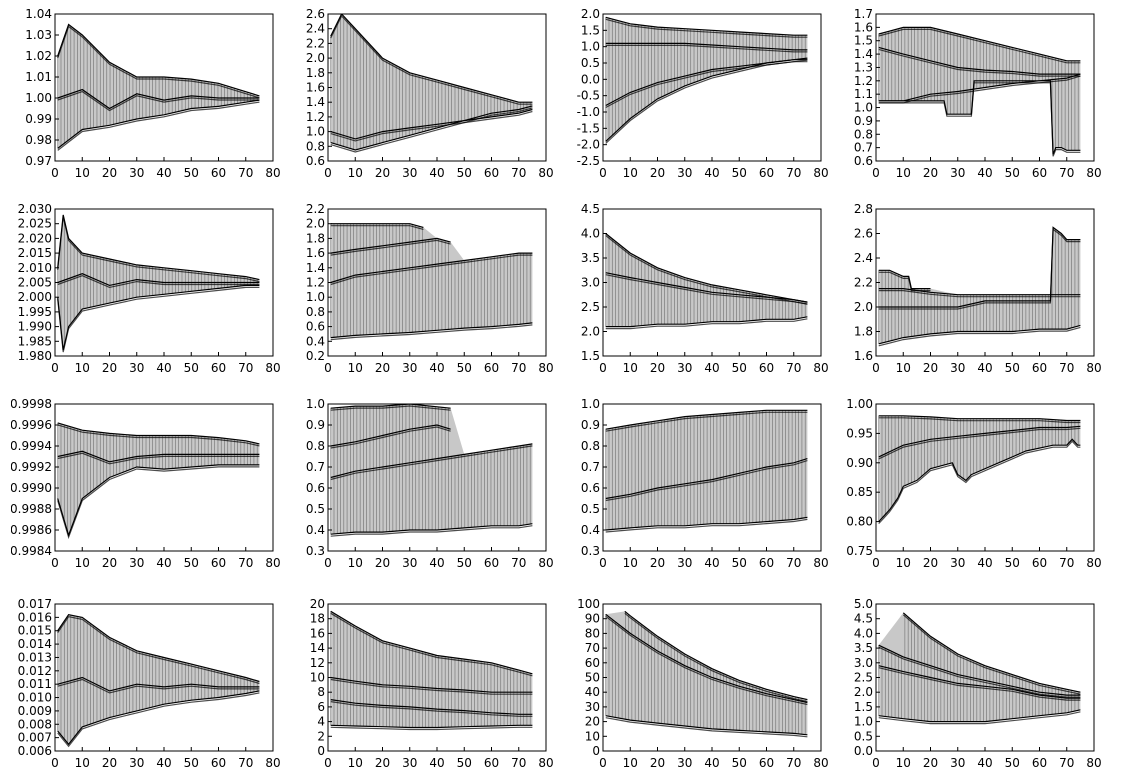 This screenshot has height=775, width=1124. What do you see at coordinates (984, 173) in the screenshot?
I see `x-tick-label: 40` at bounding box center [984, 173].